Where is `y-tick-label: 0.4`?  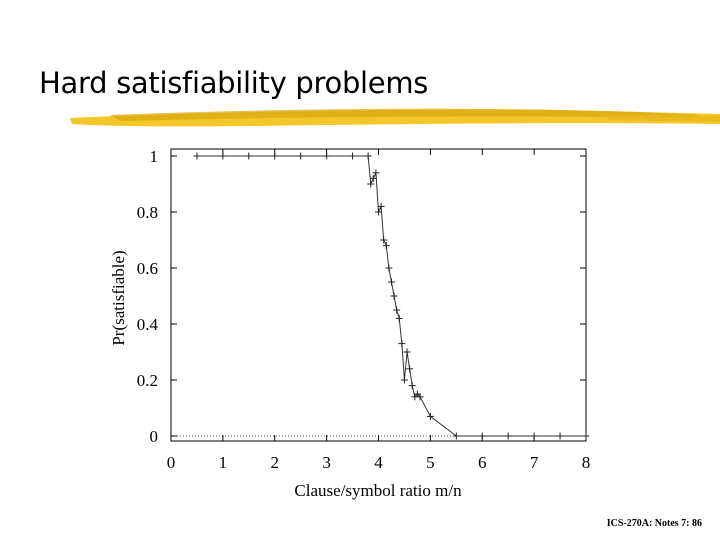 y-tick-label: 0.4 is located at coordinates (148, 324).